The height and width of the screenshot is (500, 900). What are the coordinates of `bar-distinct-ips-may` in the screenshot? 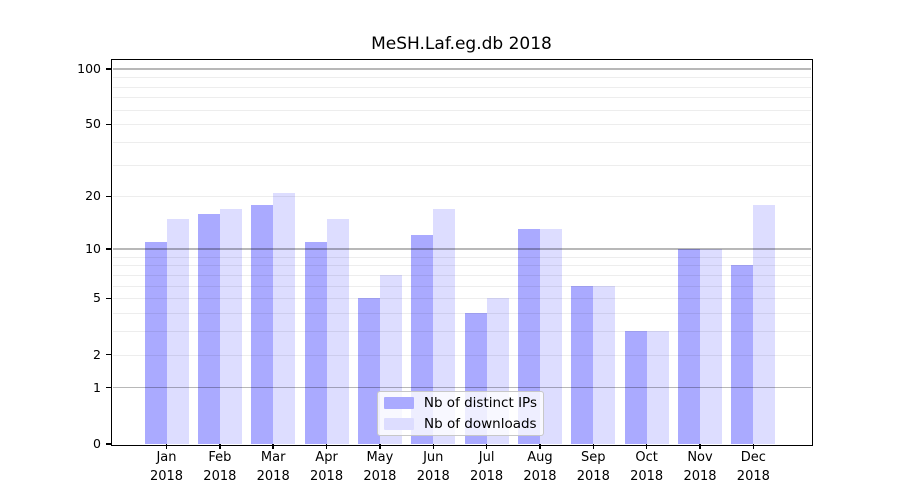 It's located at (368, 371).